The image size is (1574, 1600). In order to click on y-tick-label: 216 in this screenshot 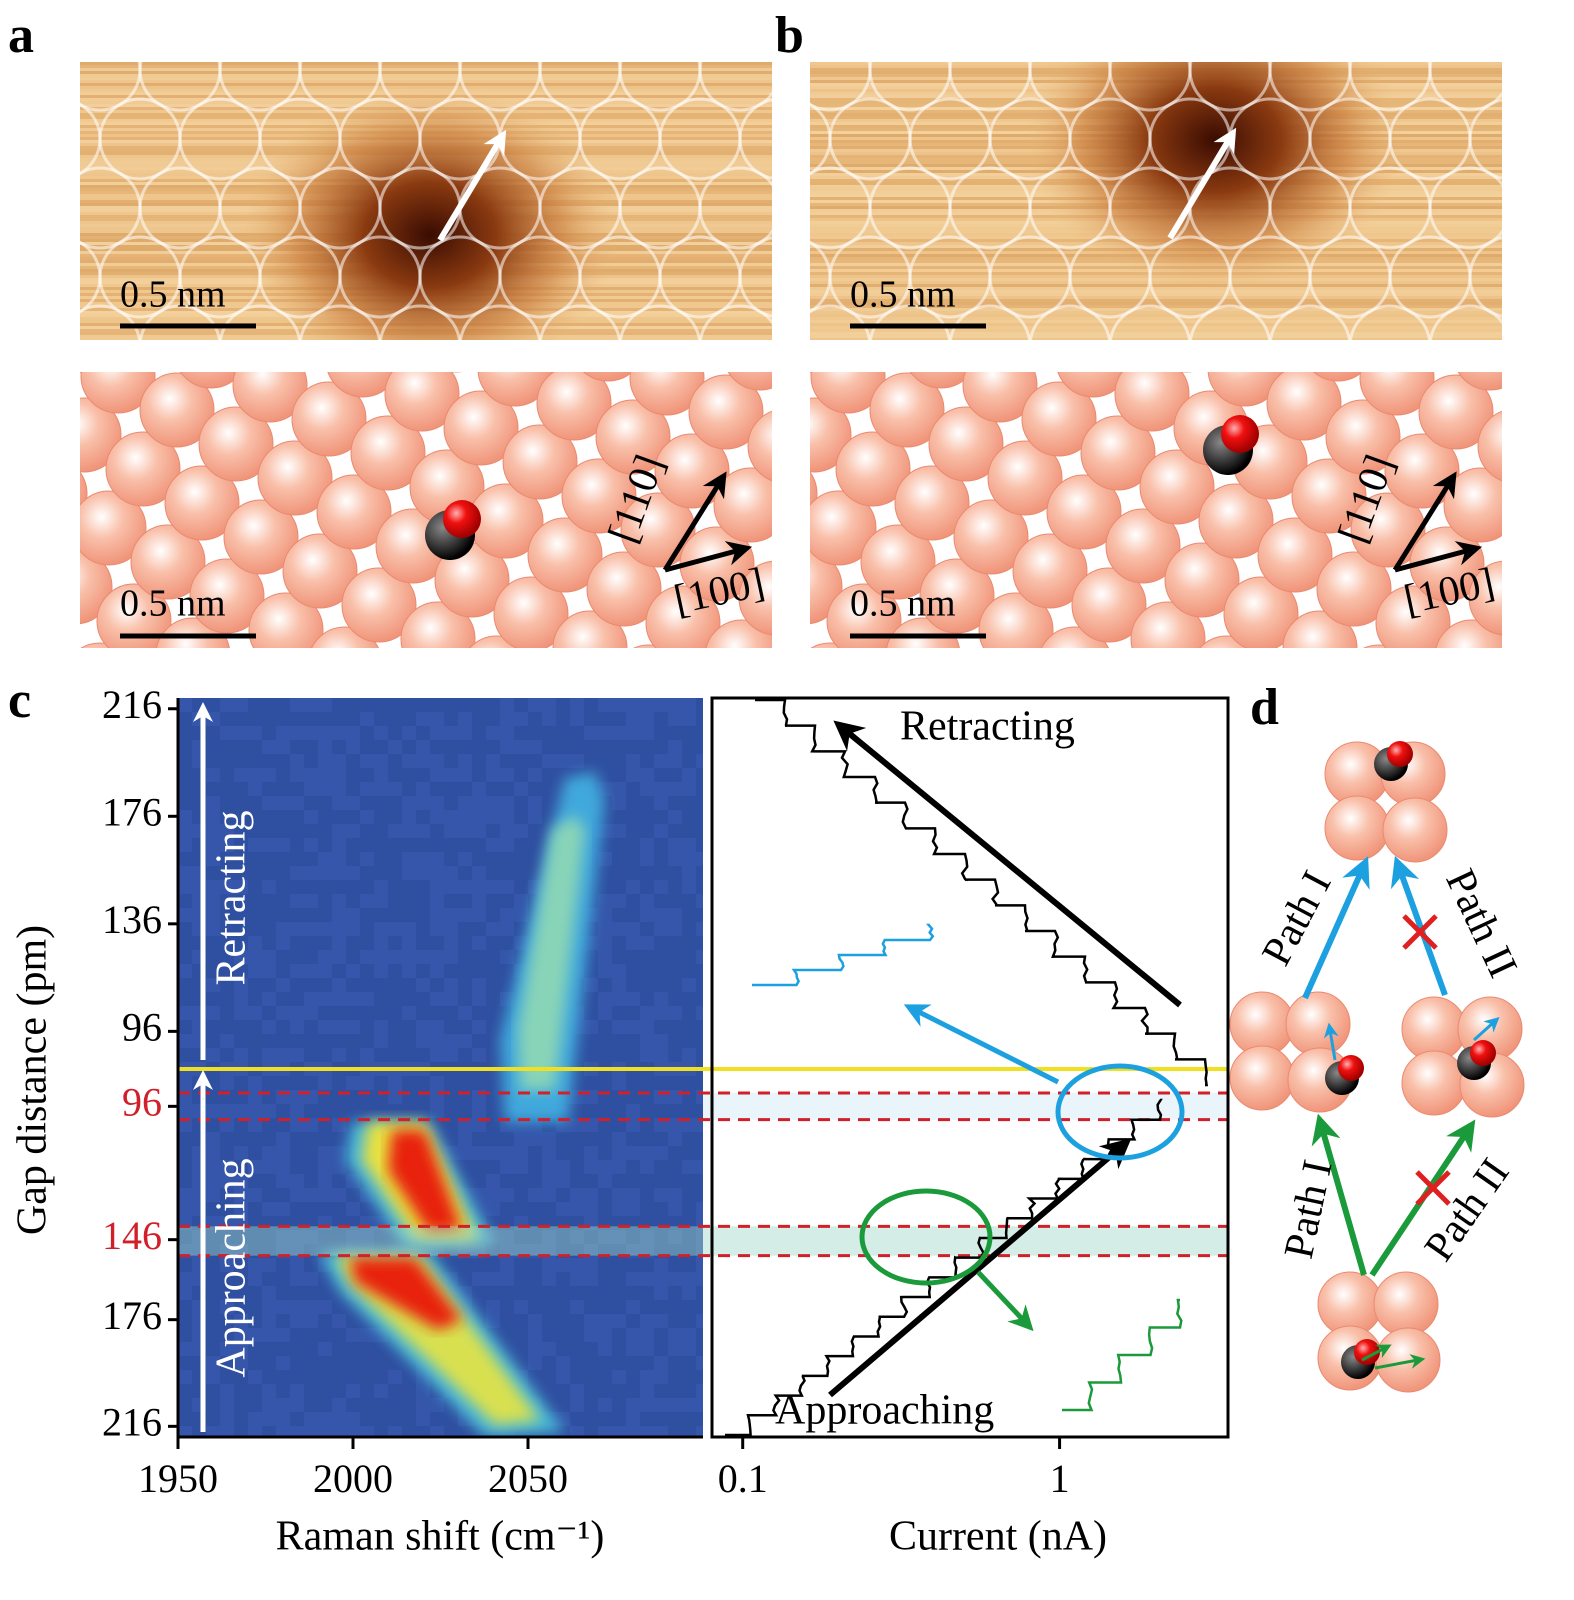, I will do `click(132, 1422)`.